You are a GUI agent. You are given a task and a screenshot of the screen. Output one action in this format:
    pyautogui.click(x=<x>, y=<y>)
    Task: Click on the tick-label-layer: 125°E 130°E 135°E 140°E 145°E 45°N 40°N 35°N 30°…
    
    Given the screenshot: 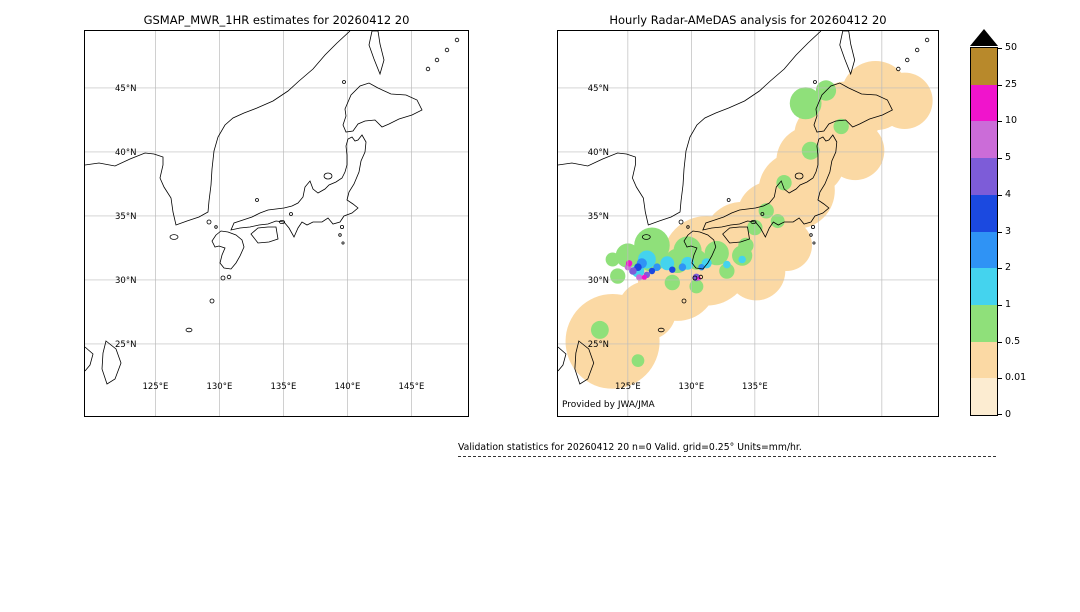 What is the action you would take?
    pyautogui.click(x=269, y=238)
    